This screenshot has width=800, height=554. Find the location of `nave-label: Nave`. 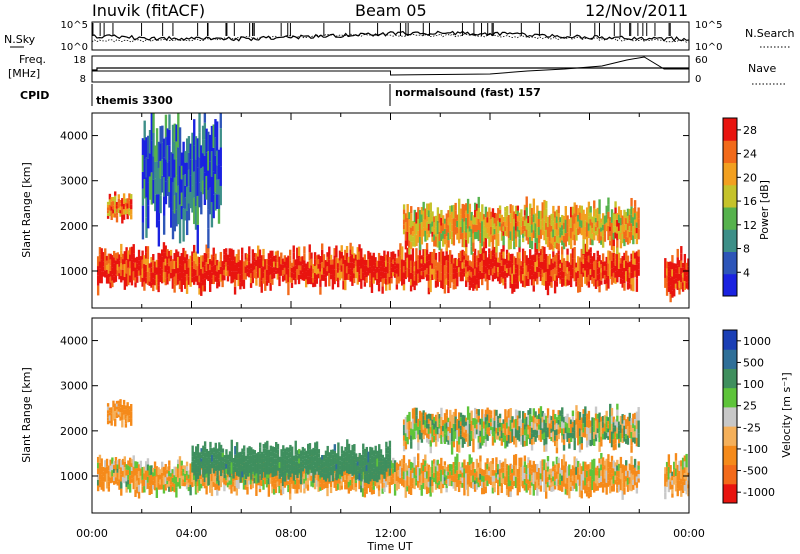

nave-label: Nave is located at coordinates (762, 68).